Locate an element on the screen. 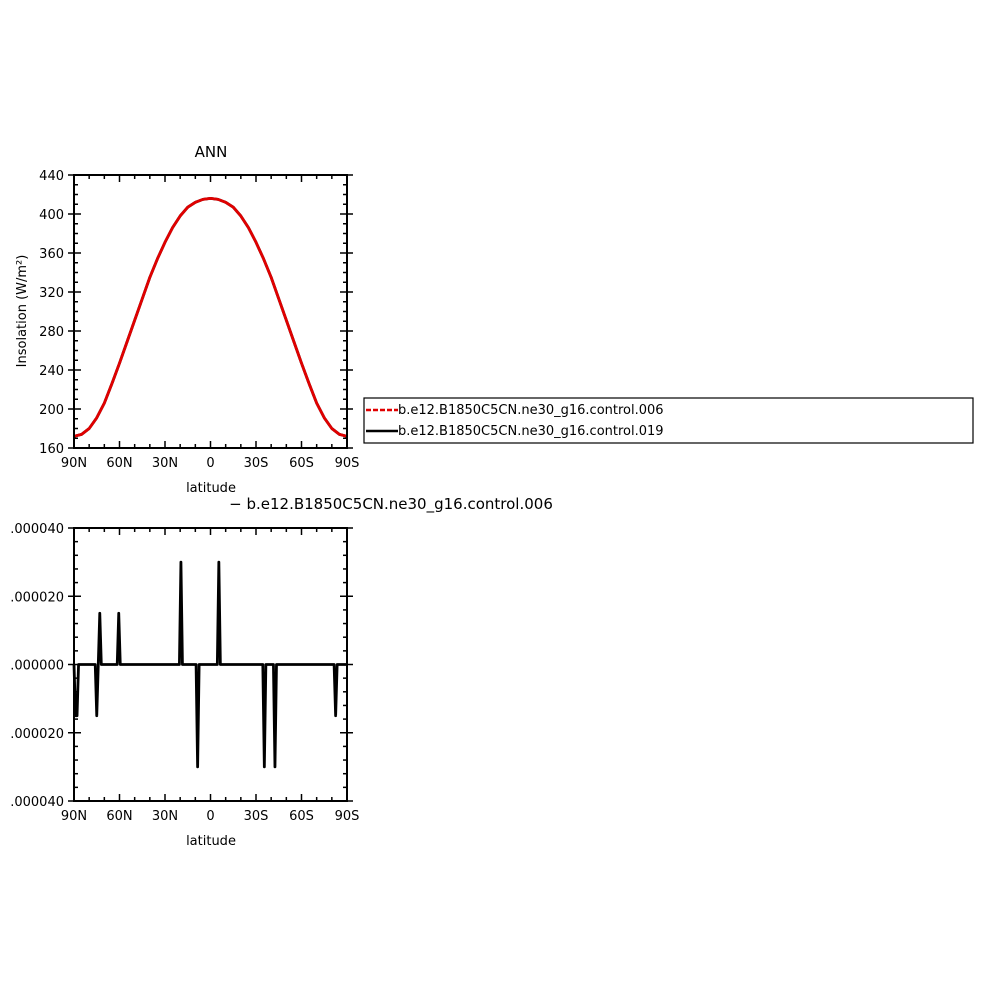  legend-label-series-1: b.e12.B1850C5CN.ne30_g16.control.006 is located at coordinates (531, 410).